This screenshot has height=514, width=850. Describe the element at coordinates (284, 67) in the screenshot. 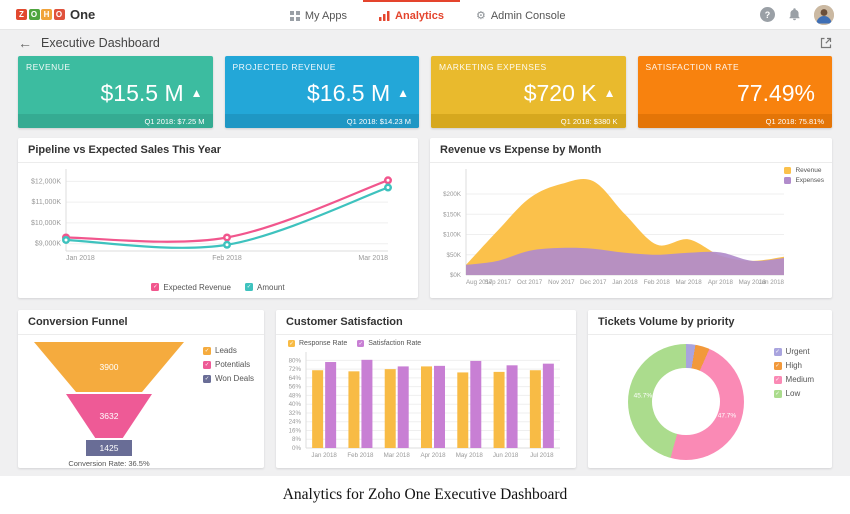

I see `kpi-label: PROJECTED REVENUE` at that location.